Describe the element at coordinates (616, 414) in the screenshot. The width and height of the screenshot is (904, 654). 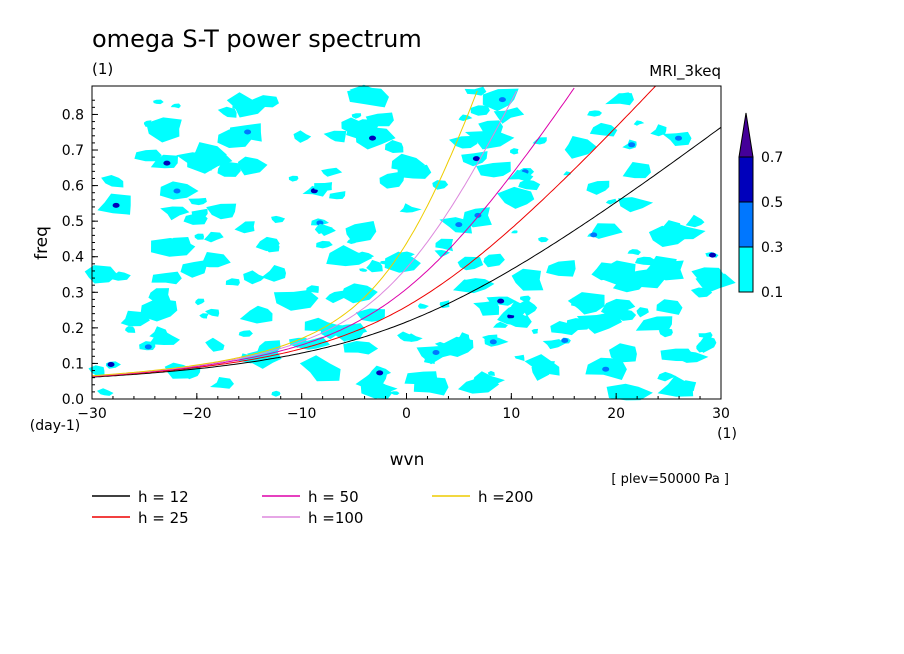
I see `x-tick-label: 20` at that location.